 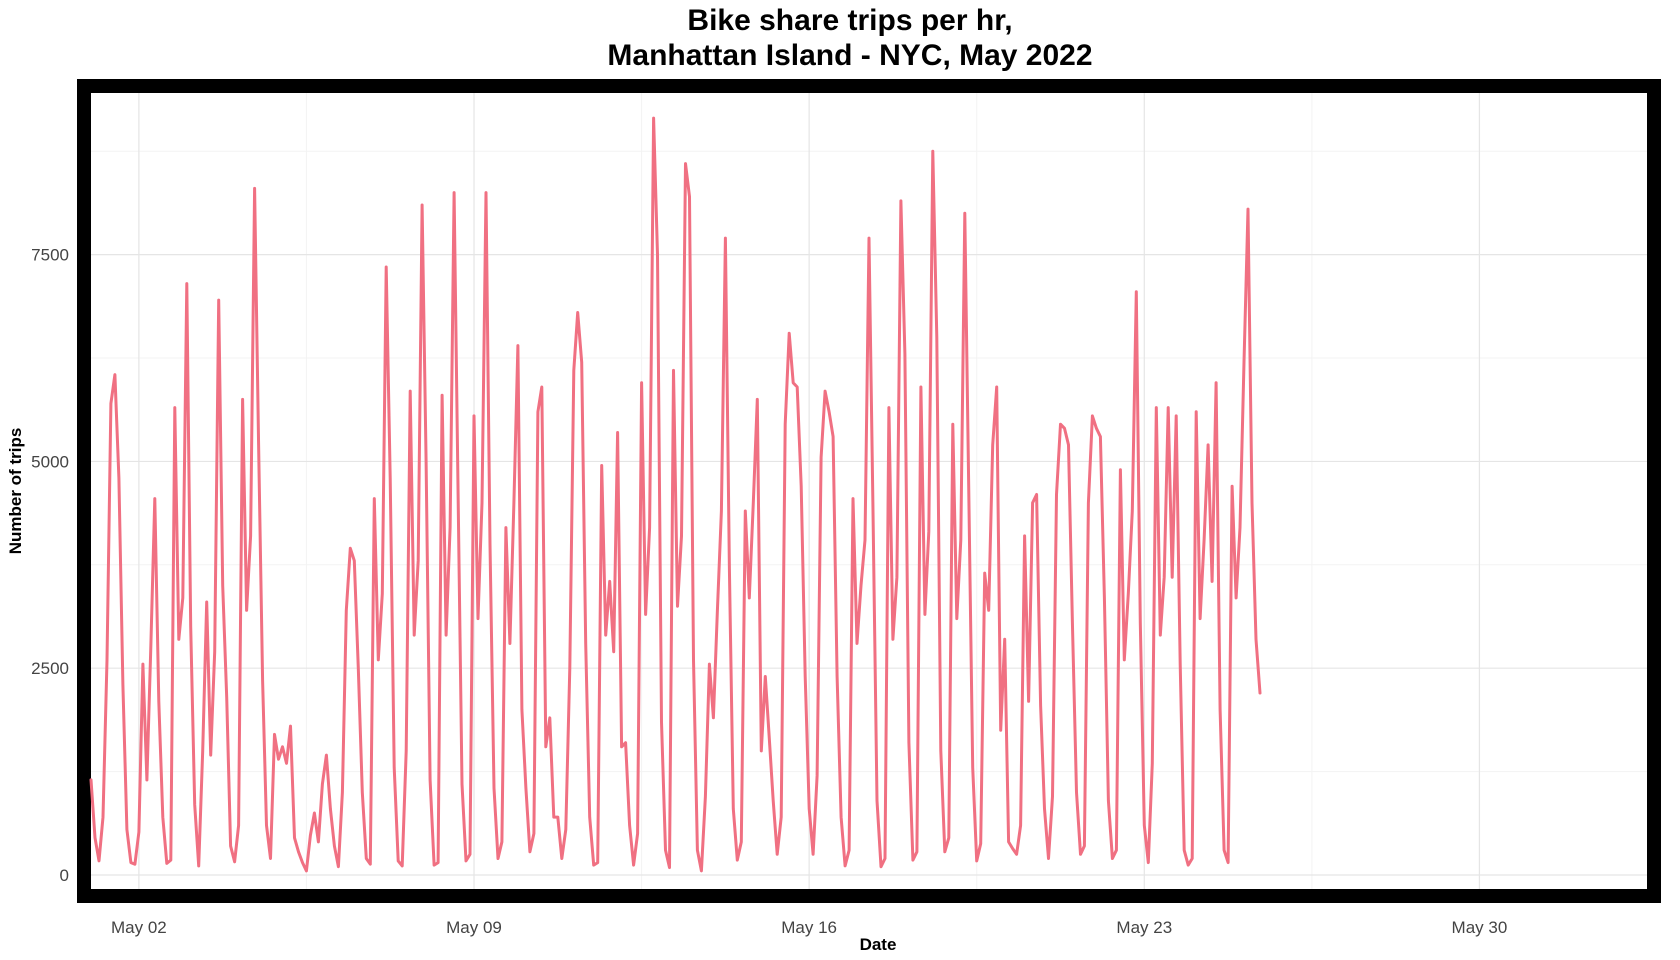 What do you see at coordinates (50, 255) in the screenshot?
I see `y-tick-label: 7500` at bounding box center [50, 255].